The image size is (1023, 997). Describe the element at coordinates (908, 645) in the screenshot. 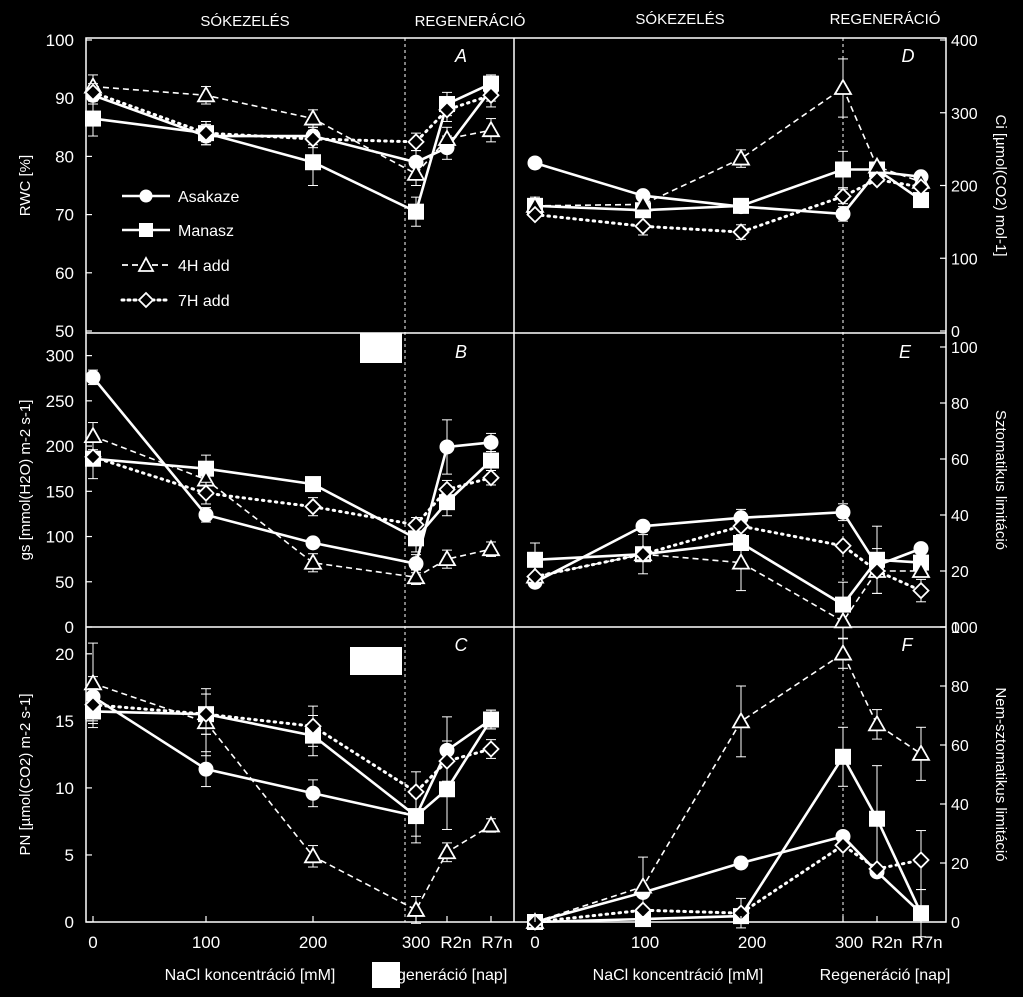

I see `panel-letter: F` at that location.